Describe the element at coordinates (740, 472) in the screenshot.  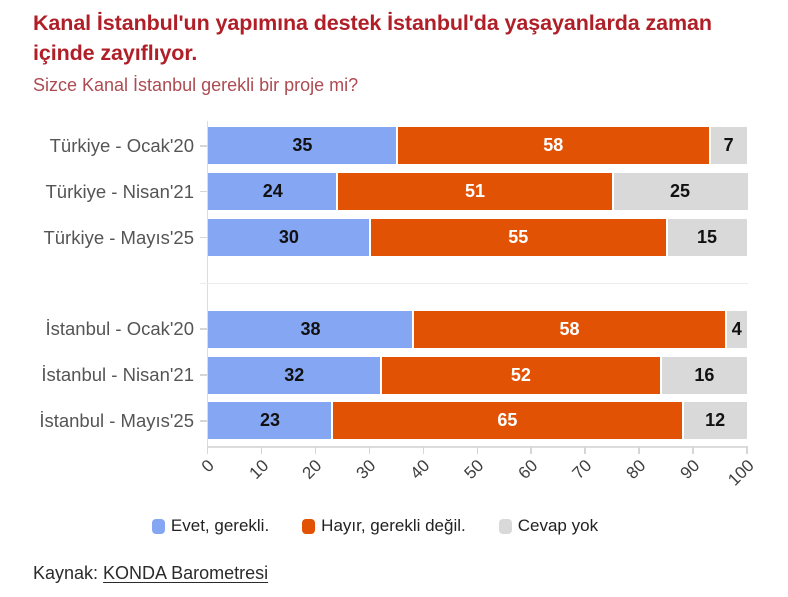
I see `x-tick-label: 100` at that location.